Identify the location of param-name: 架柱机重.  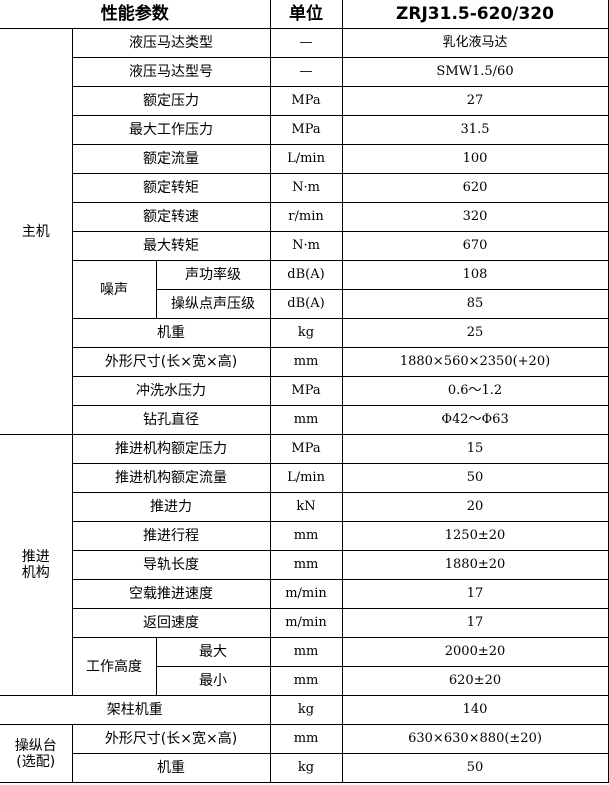
(135, 710).